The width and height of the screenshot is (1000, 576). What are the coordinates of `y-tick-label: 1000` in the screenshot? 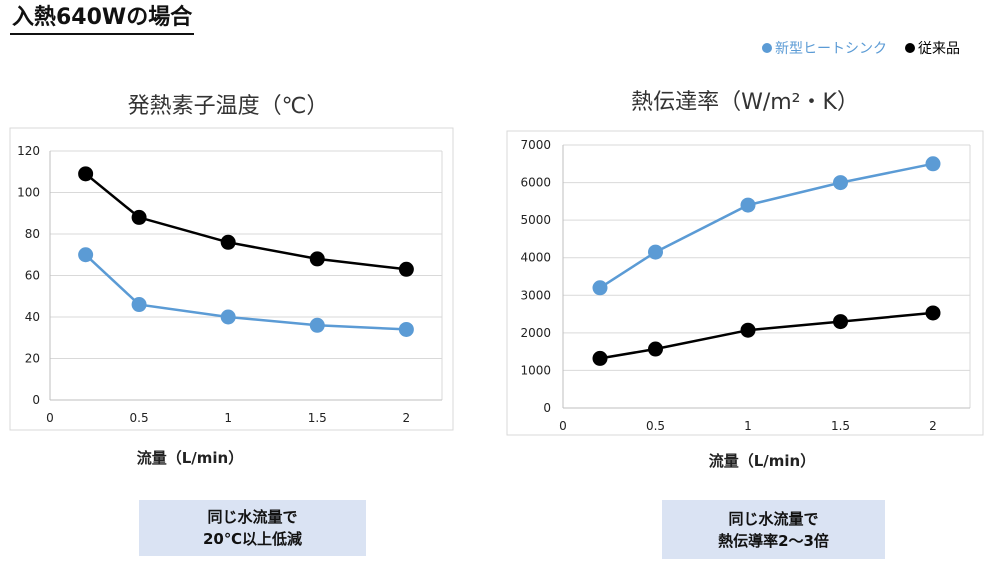 It's located at (535, 370).